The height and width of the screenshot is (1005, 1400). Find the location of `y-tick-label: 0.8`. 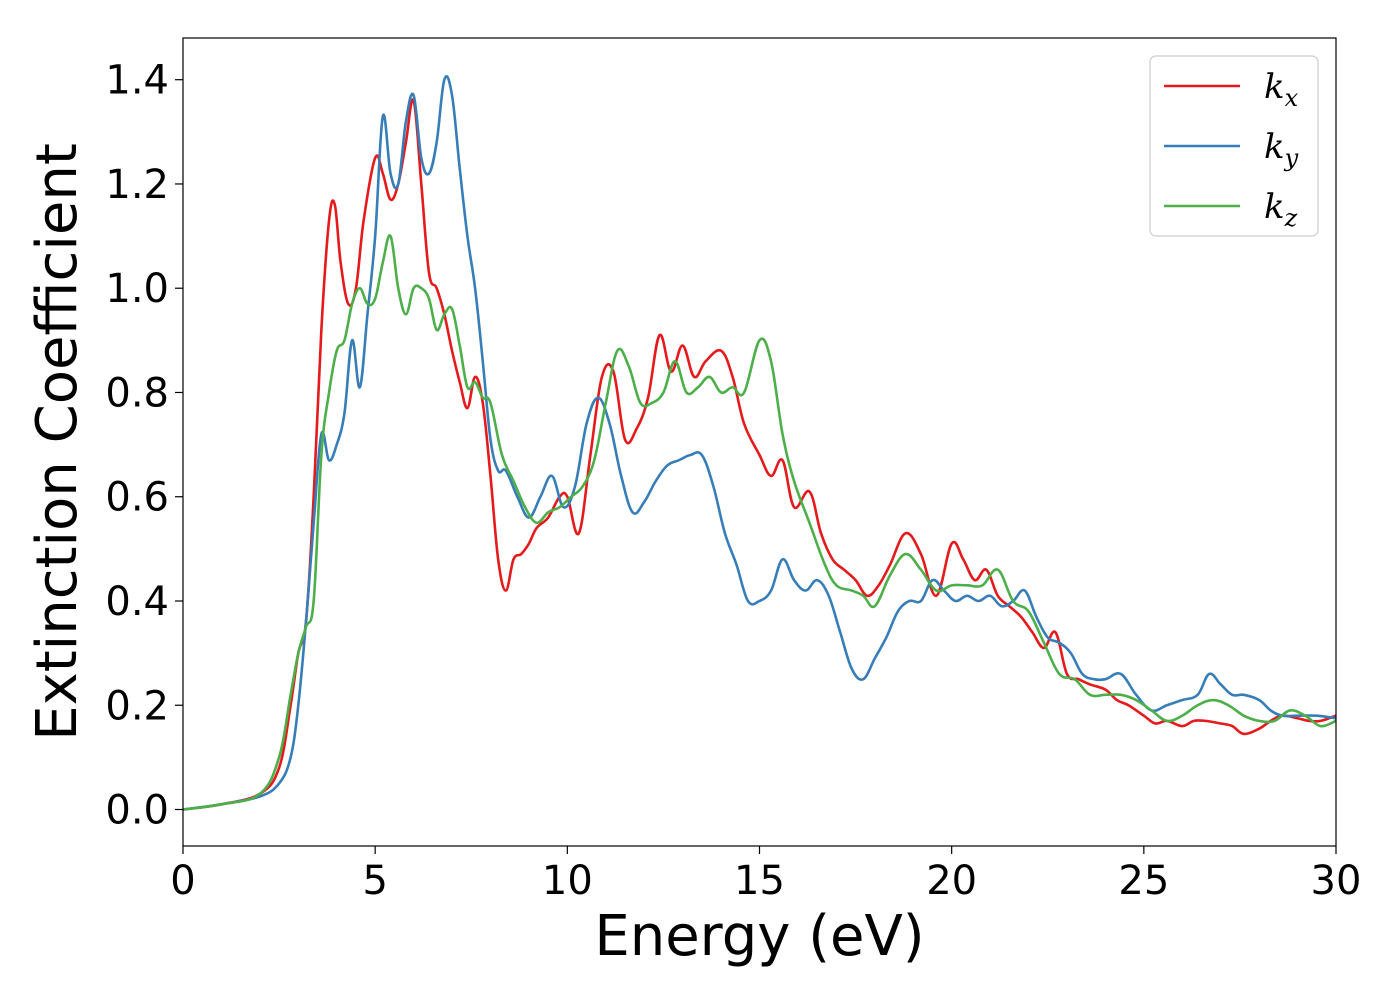

y-tick-label: 0.8 is located at coordinates (137, 393).